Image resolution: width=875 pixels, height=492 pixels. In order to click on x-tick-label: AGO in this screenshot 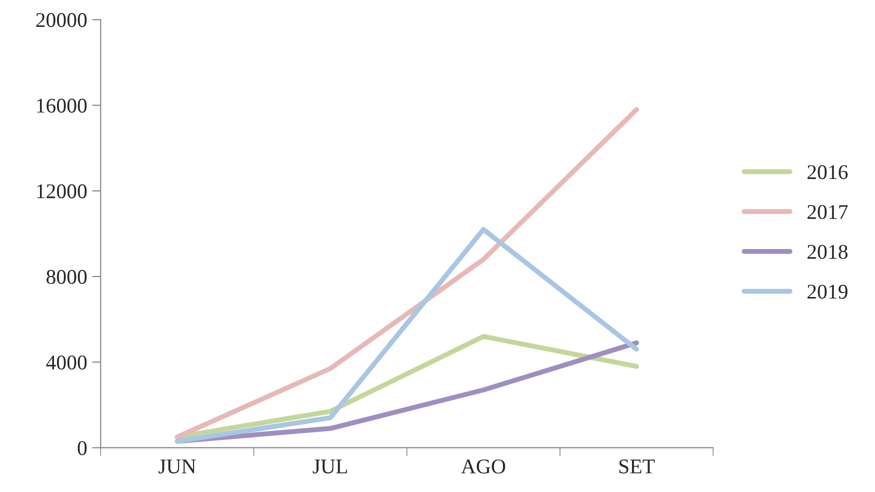, I will do `click(483, 466)`.